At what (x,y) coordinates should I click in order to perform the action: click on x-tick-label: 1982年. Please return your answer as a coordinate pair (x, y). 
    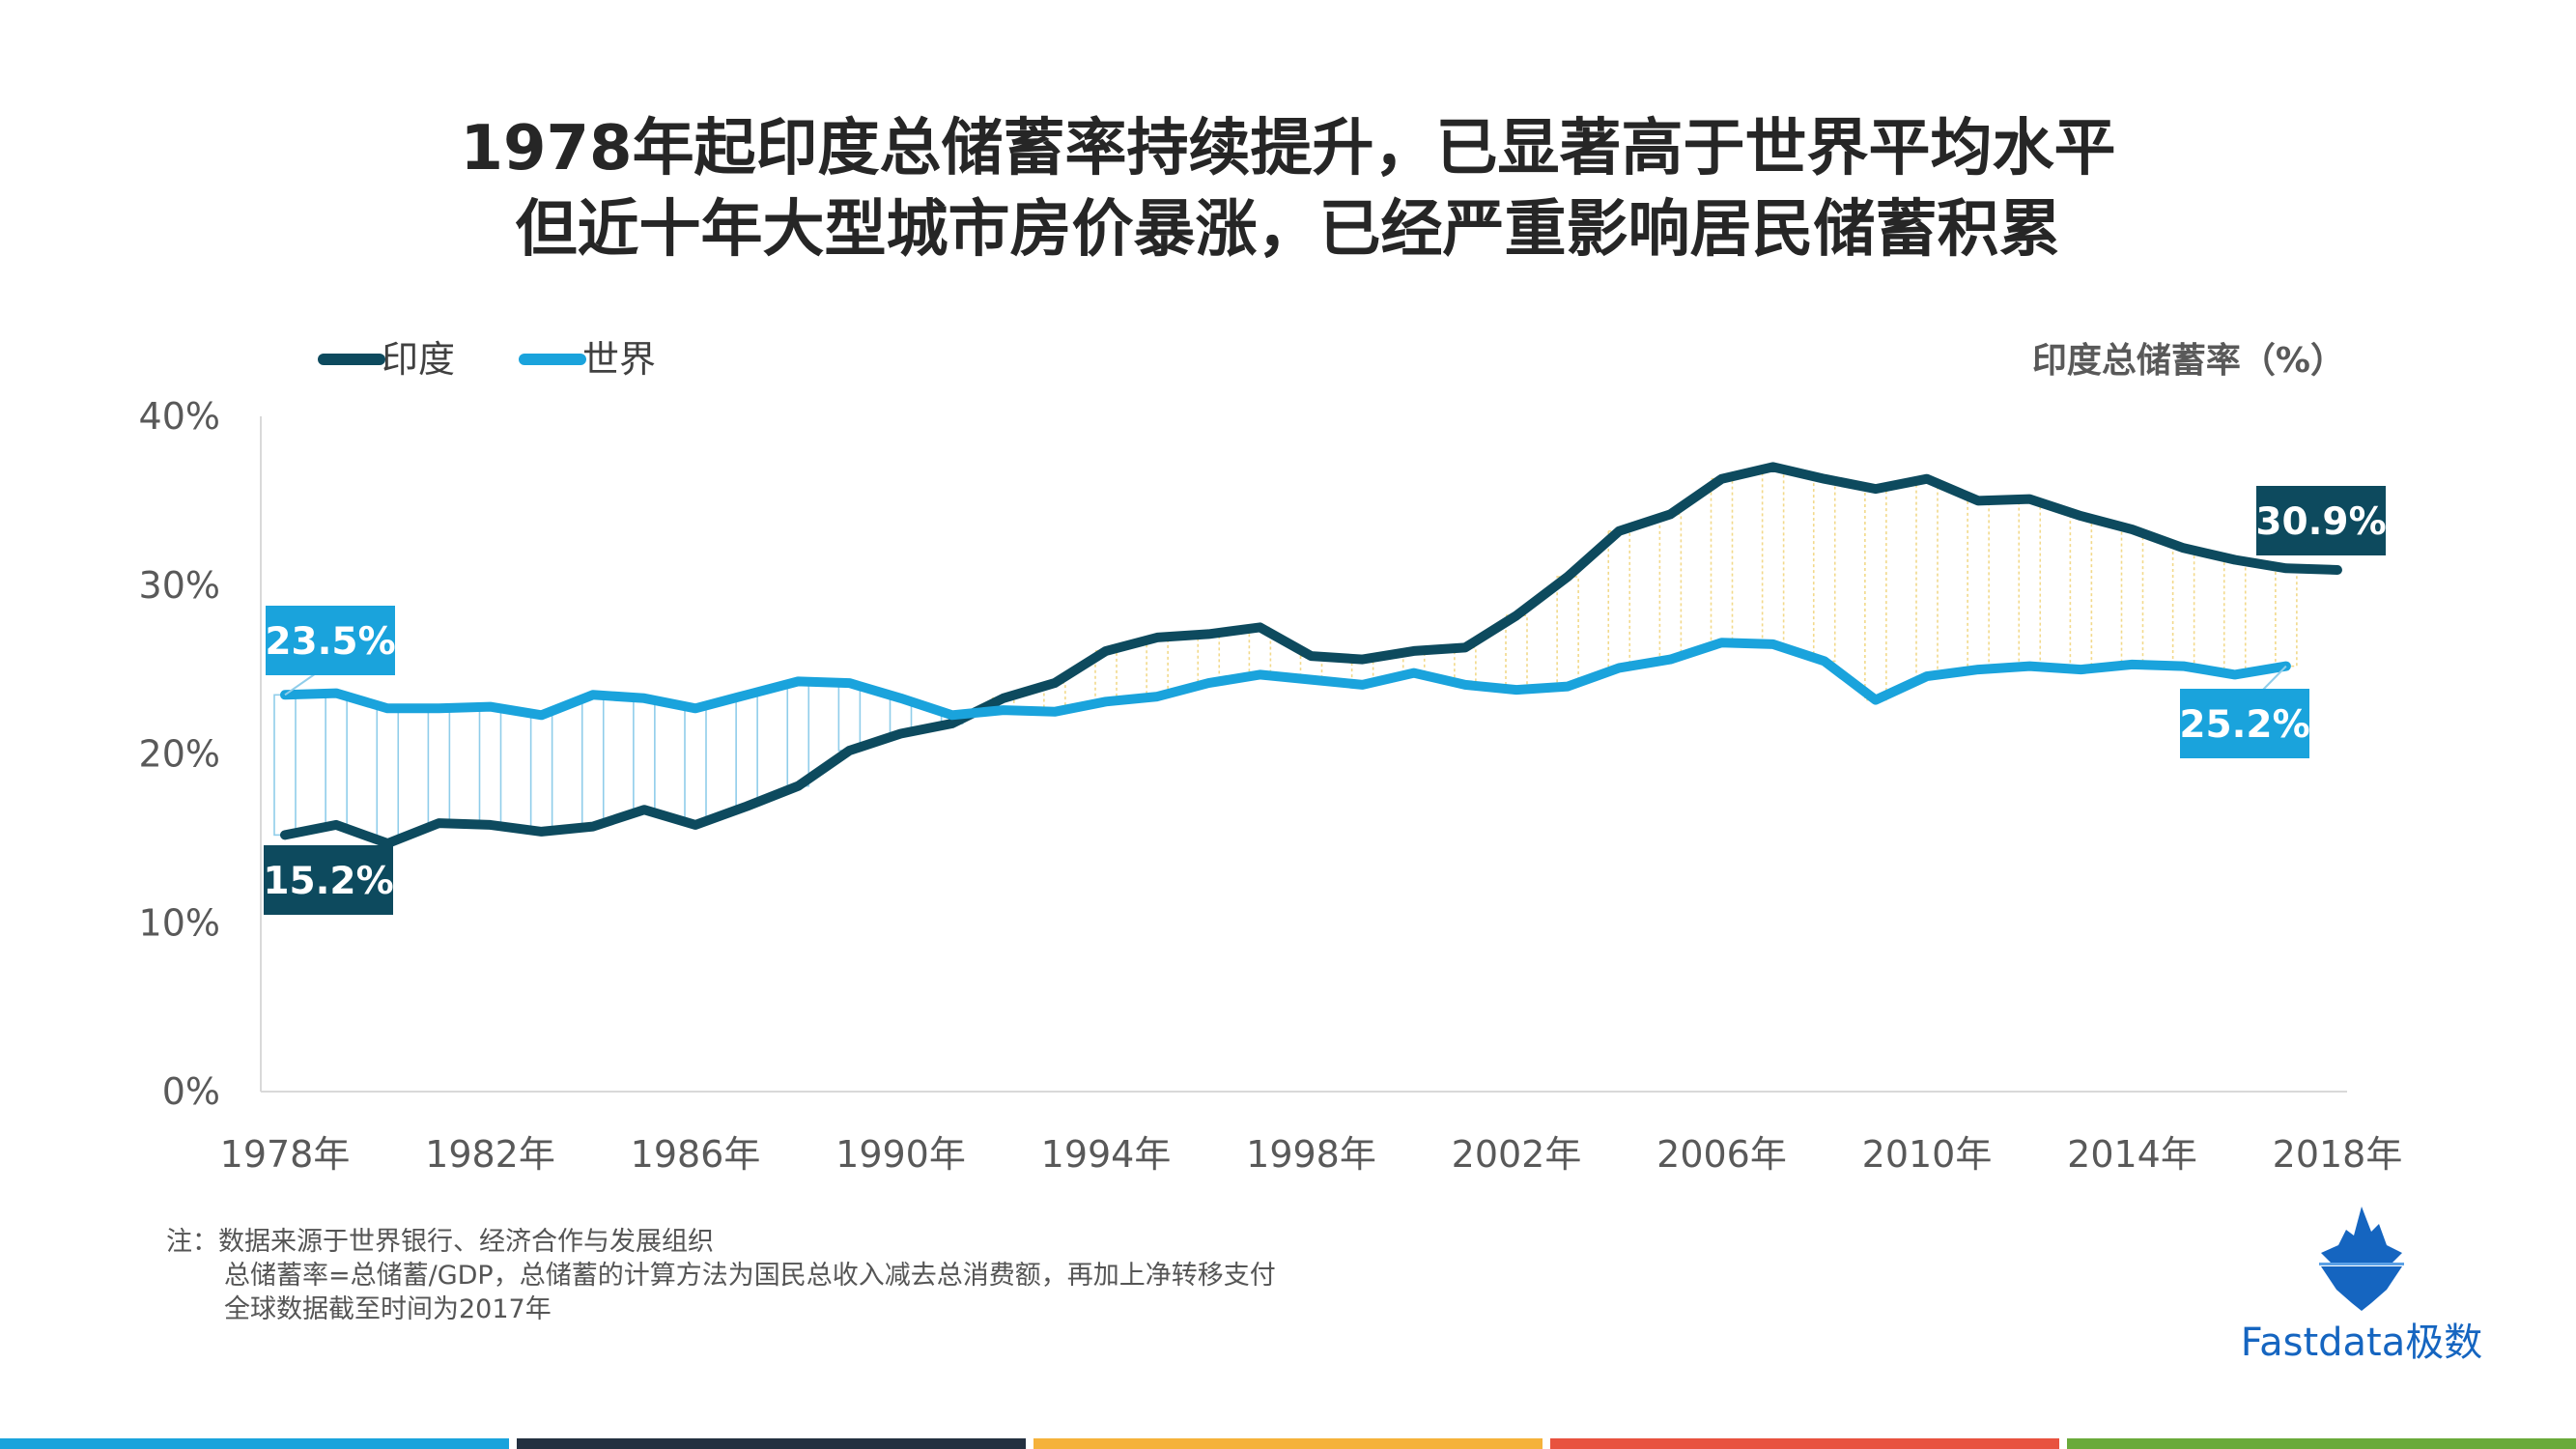
    Looking at the image, I should click on (490, 1154).